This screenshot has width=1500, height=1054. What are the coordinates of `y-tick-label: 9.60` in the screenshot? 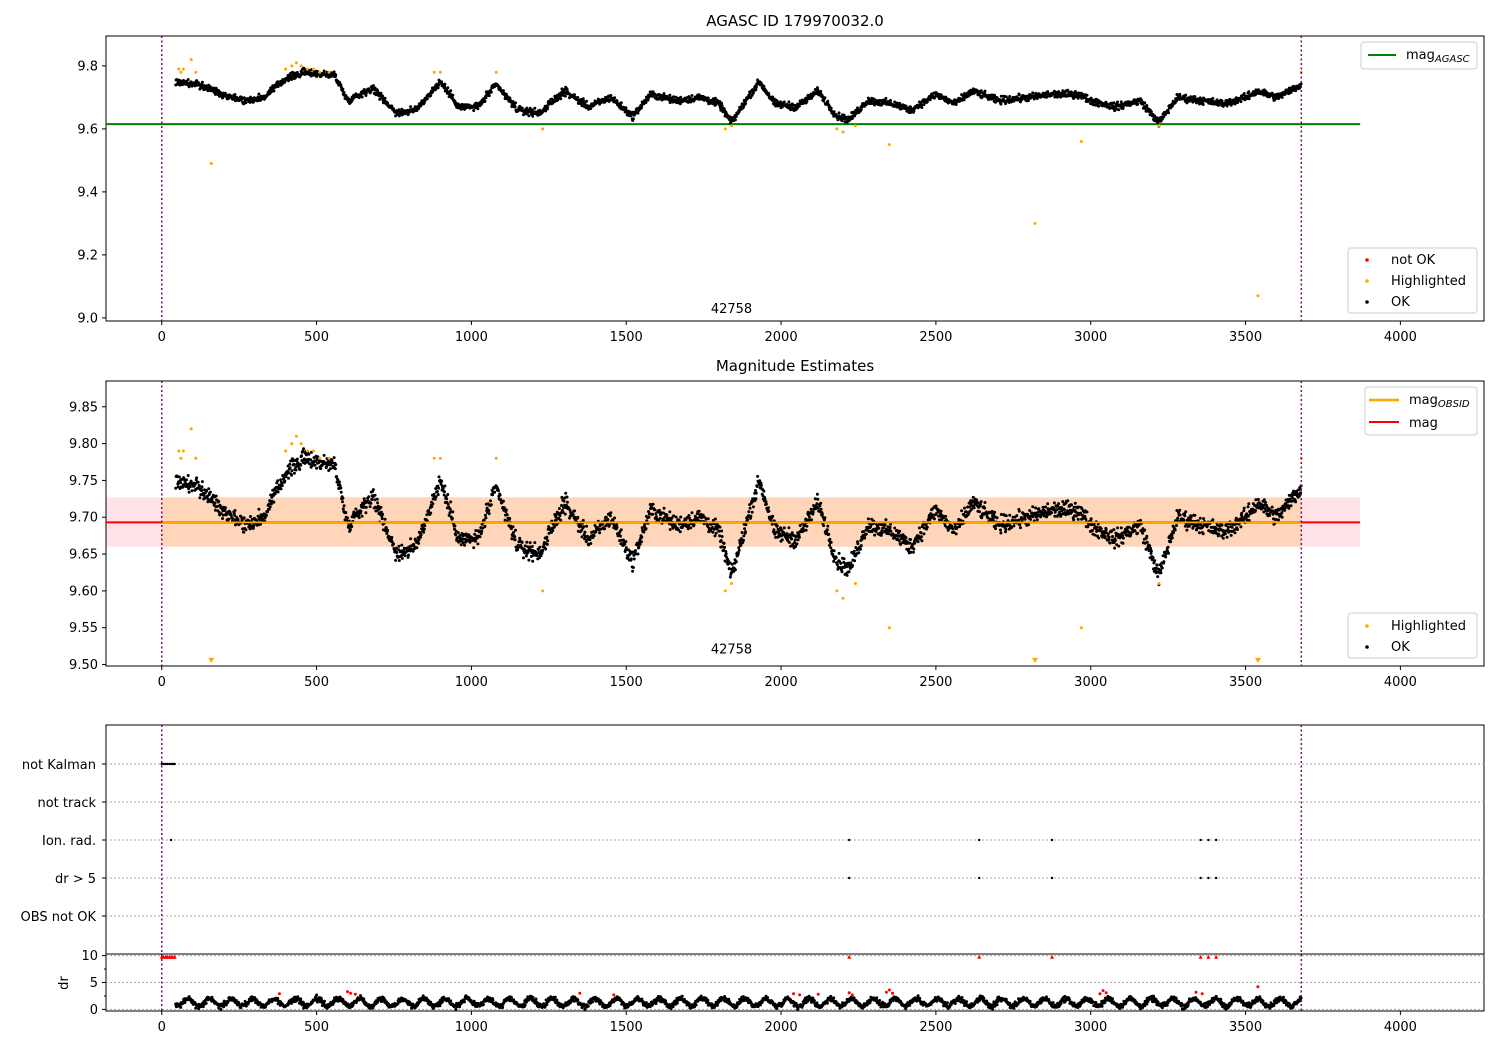 It's located at (83, 591).